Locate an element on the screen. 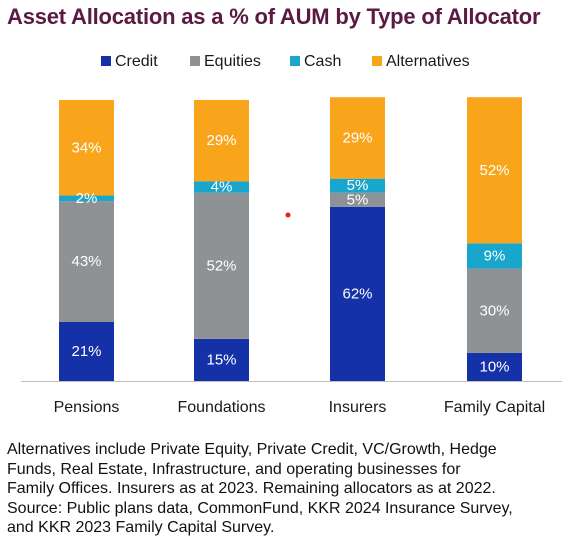 The image size is (574, 550). data-label: 21% is located at coordinates (86, 351).